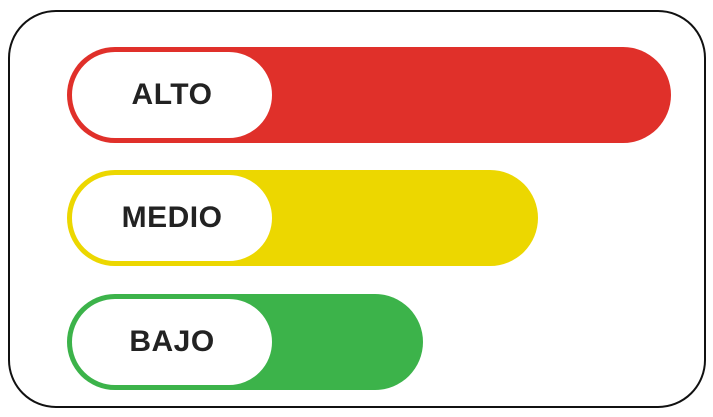 The image size is (713, 417). I want to click on level-pill-medio: MEDIO, so click(172, 218).